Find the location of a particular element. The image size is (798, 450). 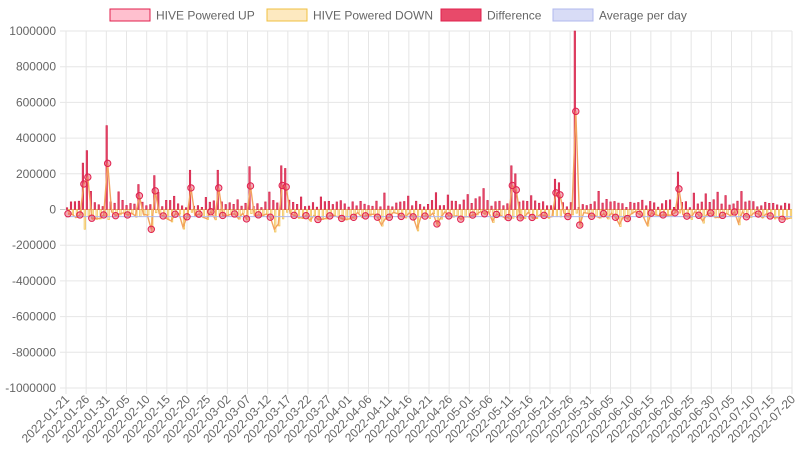

y-tick-label-3: 600000 is located at coordinates (36, 102).